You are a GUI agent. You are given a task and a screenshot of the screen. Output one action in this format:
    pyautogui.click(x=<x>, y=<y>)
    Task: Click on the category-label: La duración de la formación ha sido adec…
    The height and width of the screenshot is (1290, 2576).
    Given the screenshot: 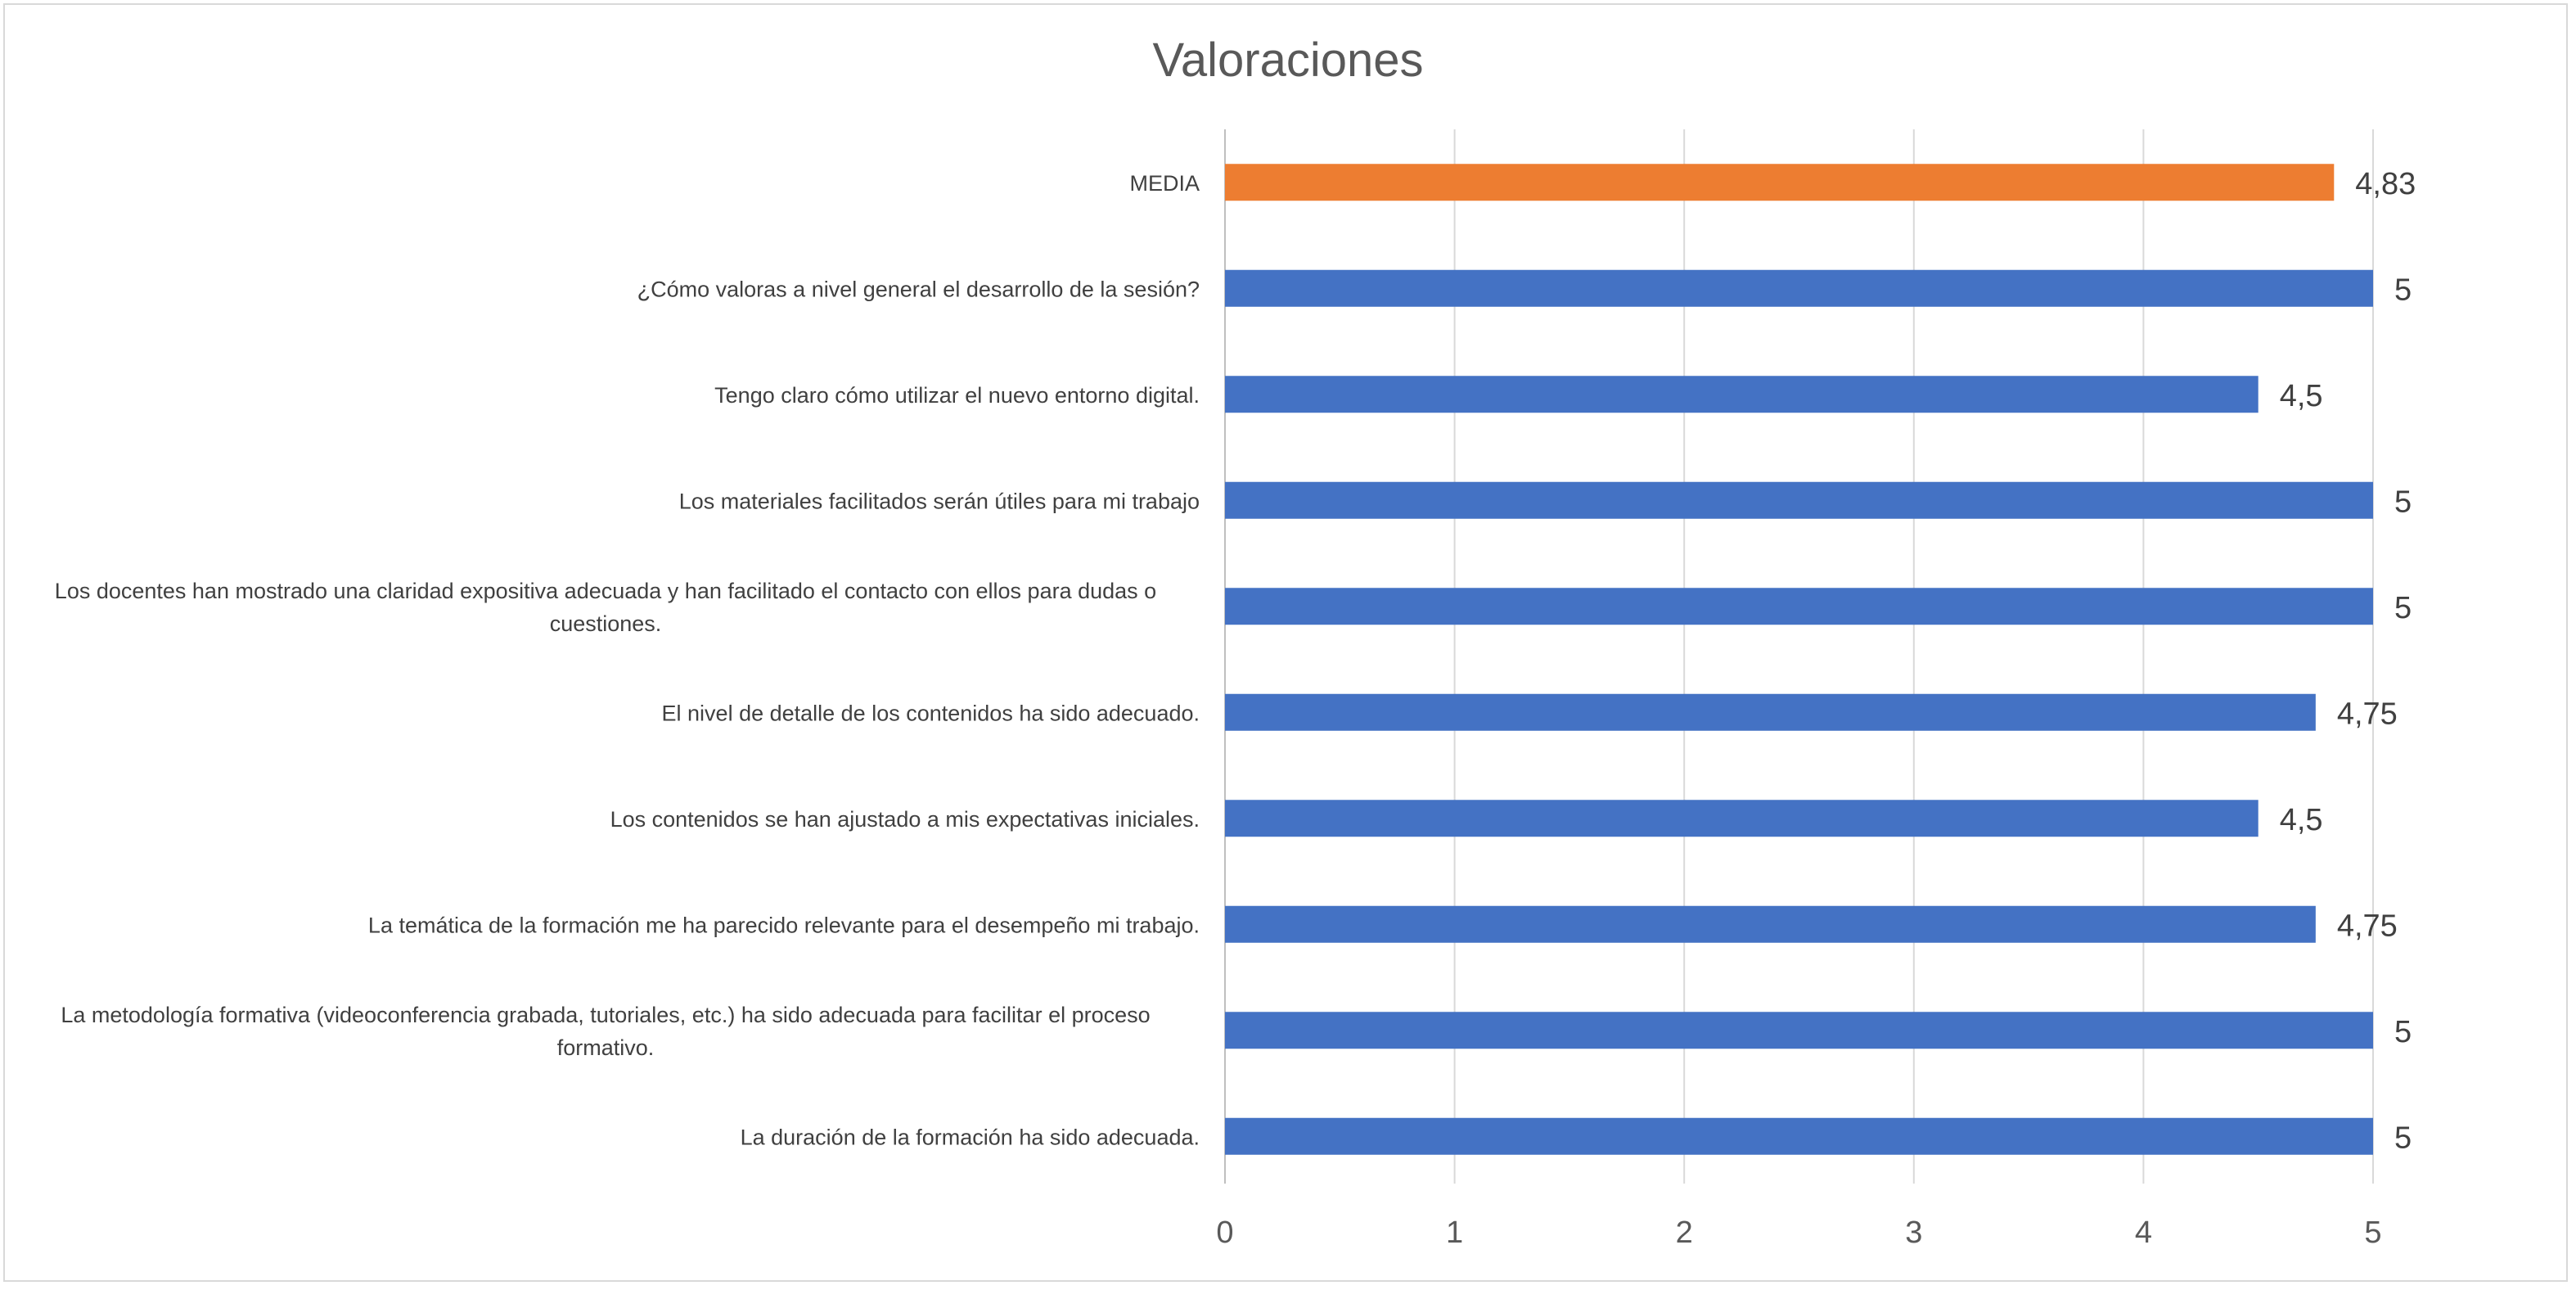 What is the action you would take?
    pyautogui.click(x=971, y=1137)
    